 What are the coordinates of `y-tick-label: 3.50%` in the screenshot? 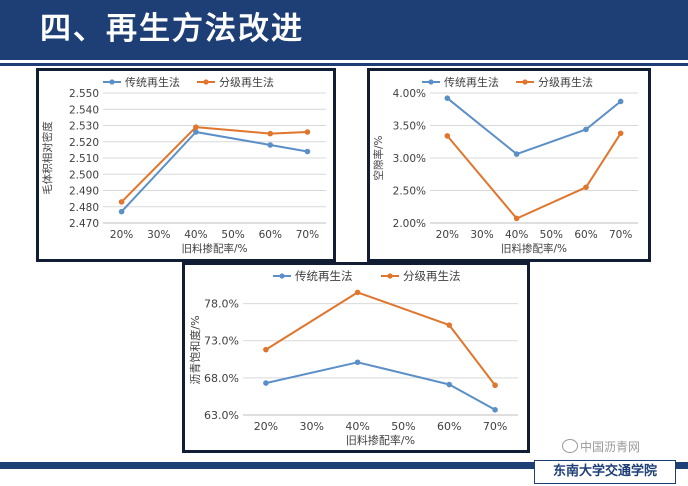 It's located at (409, 127).